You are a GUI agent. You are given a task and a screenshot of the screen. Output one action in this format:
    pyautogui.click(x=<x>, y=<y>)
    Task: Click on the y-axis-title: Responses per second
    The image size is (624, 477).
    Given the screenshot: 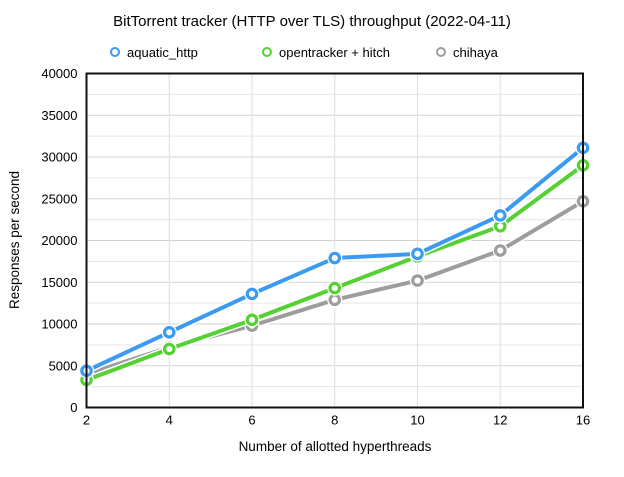 What is the action you would take?
    pyautogui.click(x=14, y=240)
    